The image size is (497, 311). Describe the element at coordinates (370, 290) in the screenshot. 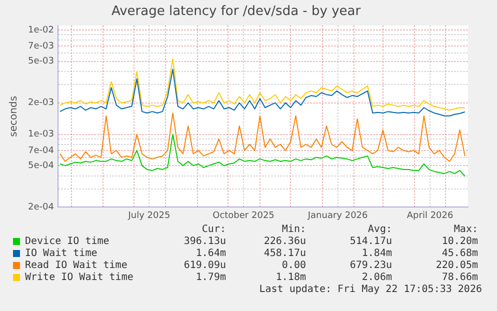

I see `text: Last update: Fri May 22 17:05:33 2026` at that location.